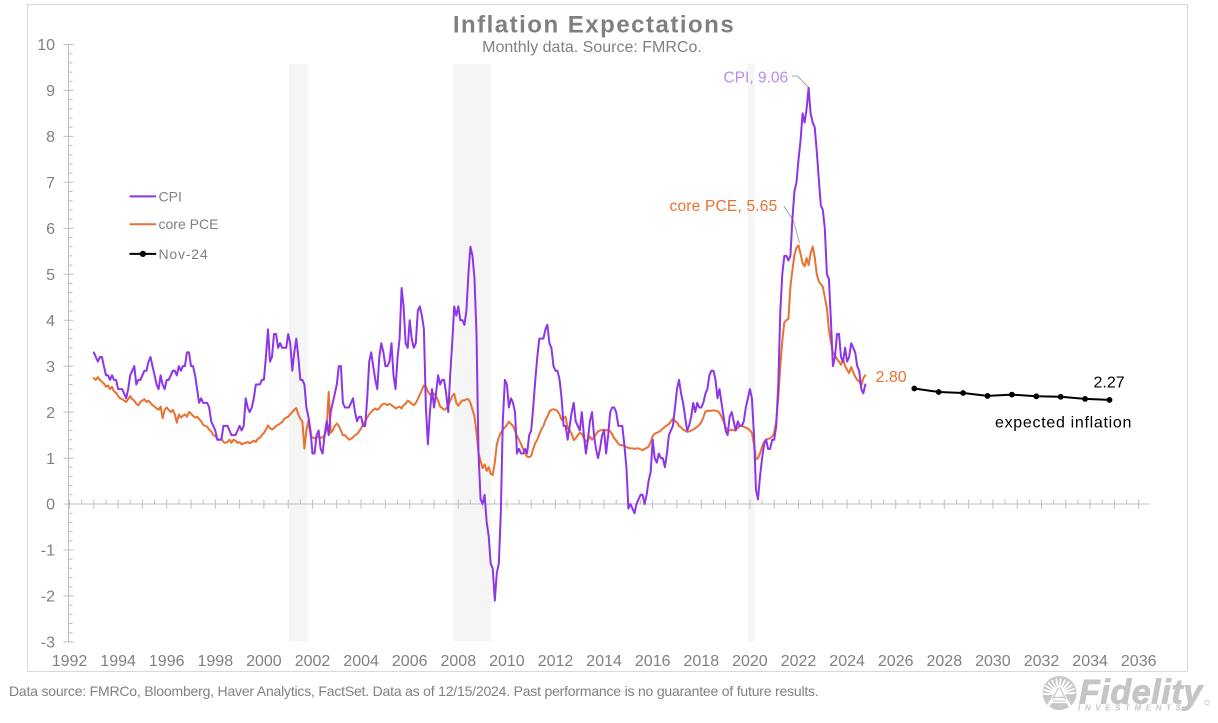 The image size is (1218, 723). What do you see at coordinates (592, 47) in the screenshot?
I see `svg-text: Monthly data. Source: FMRCo.` at bounding box center [592, 47].